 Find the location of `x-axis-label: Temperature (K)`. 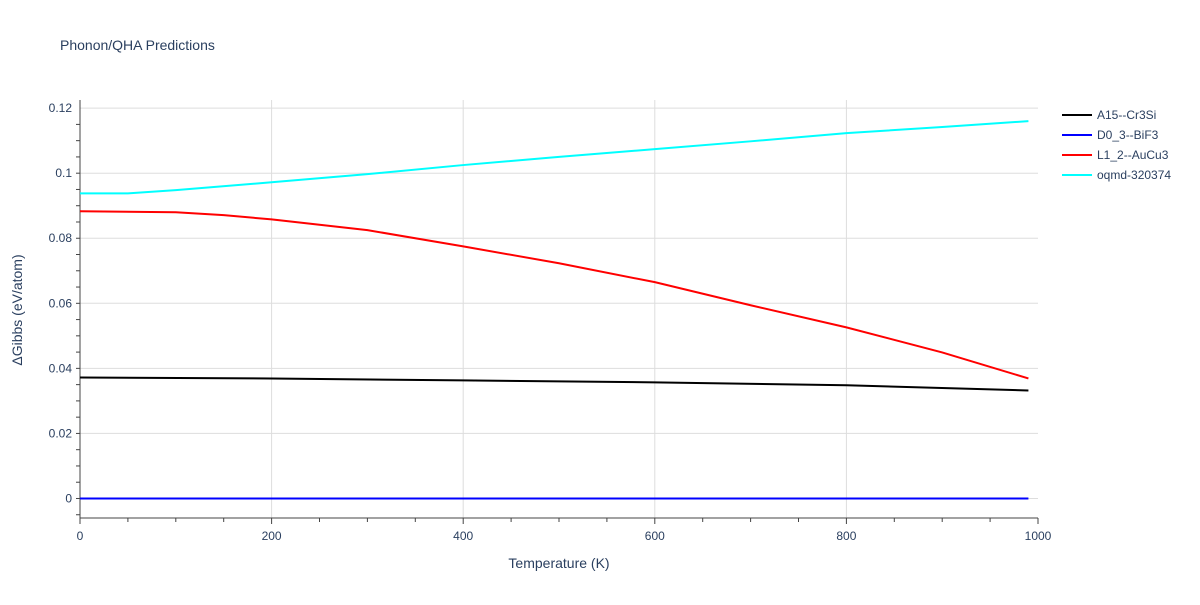

x-axis-label: Temperature (K) is located at coordinates (558, 563).